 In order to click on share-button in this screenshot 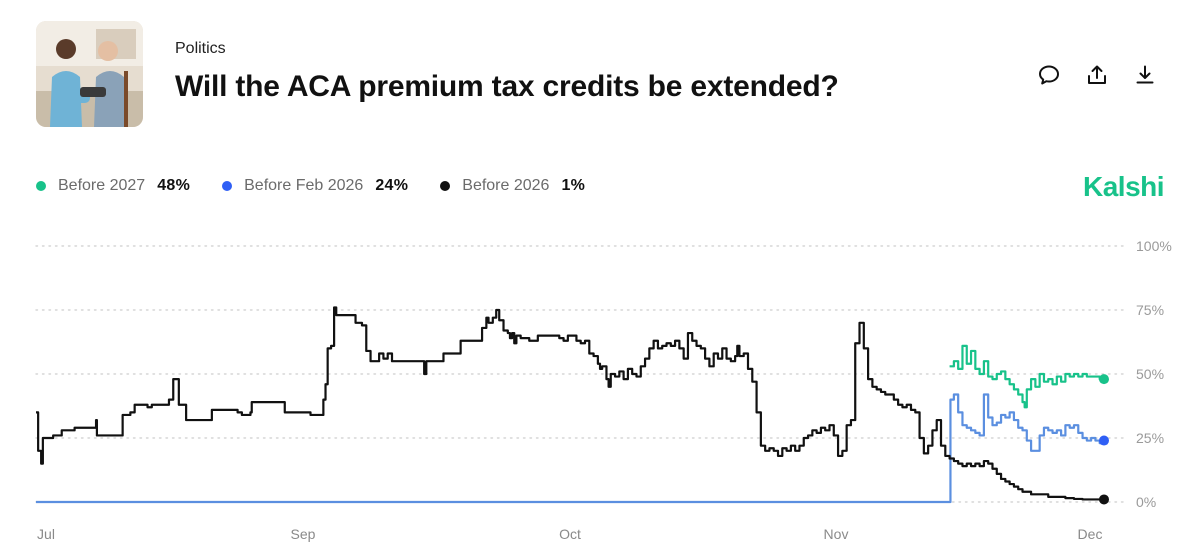, I will do `click(1097, 75)`.